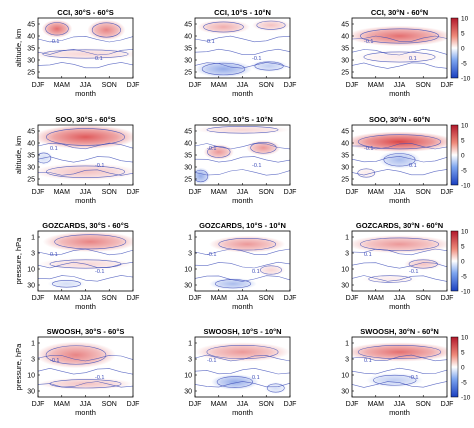 The image size is (474, 428). What do you see at coordinates (242, 331) in the screenshot?
I see `panel-title: SWOOSH, 10°S - 10°N` at bounding box center [242, 331].